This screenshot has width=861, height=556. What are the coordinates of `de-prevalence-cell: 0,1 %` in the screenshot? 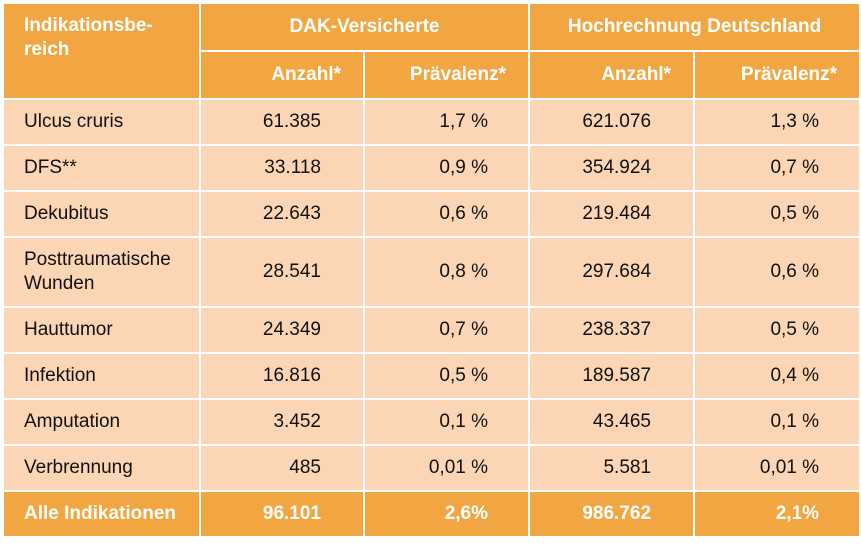 It's located at (777, 422).